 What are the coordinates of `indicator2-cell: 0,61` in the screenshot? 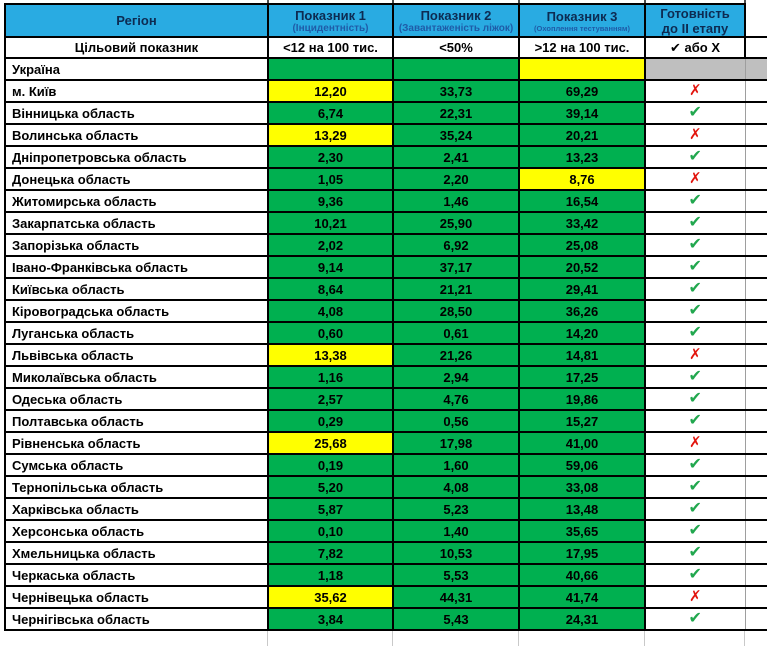 It's located at (456, 333).